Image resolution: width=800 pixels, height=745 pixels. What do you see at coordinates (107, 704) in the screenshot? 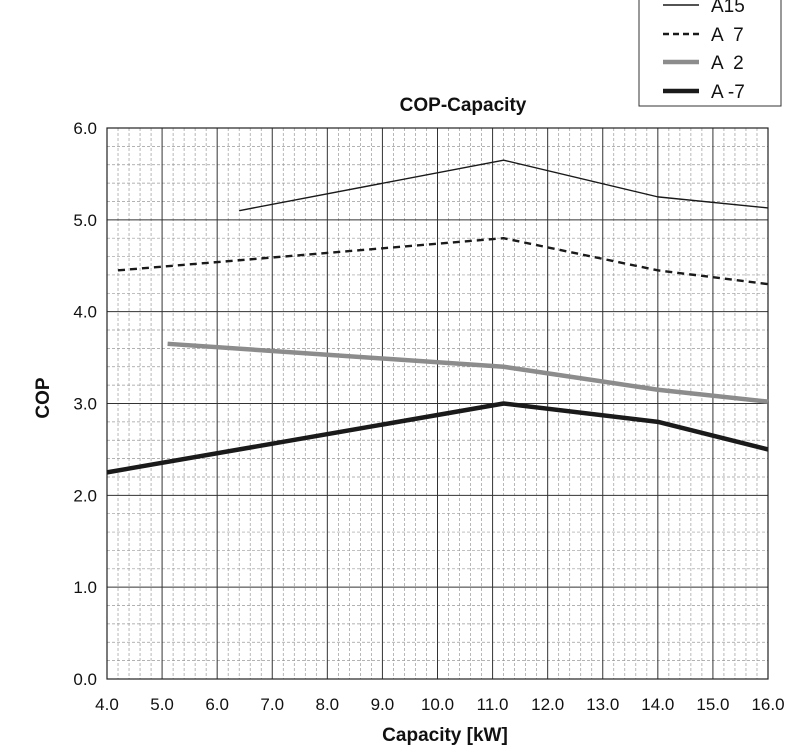
I see `x-tick-label: 4.0` at bounding box center [107, 704].